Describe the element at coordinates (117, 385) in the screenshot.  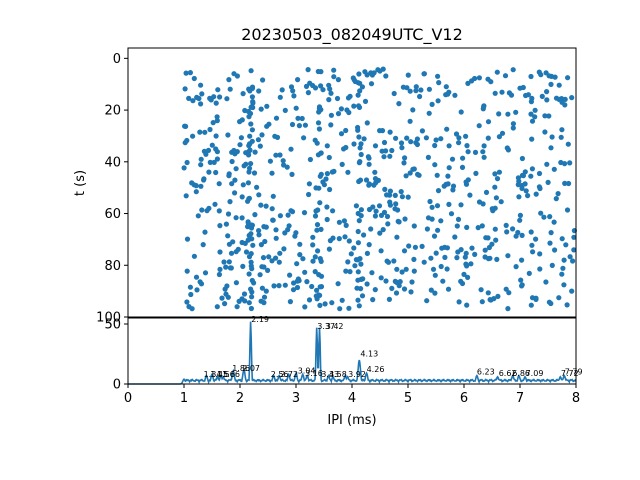
I see `bottom-ytick-label: 0` at that location.